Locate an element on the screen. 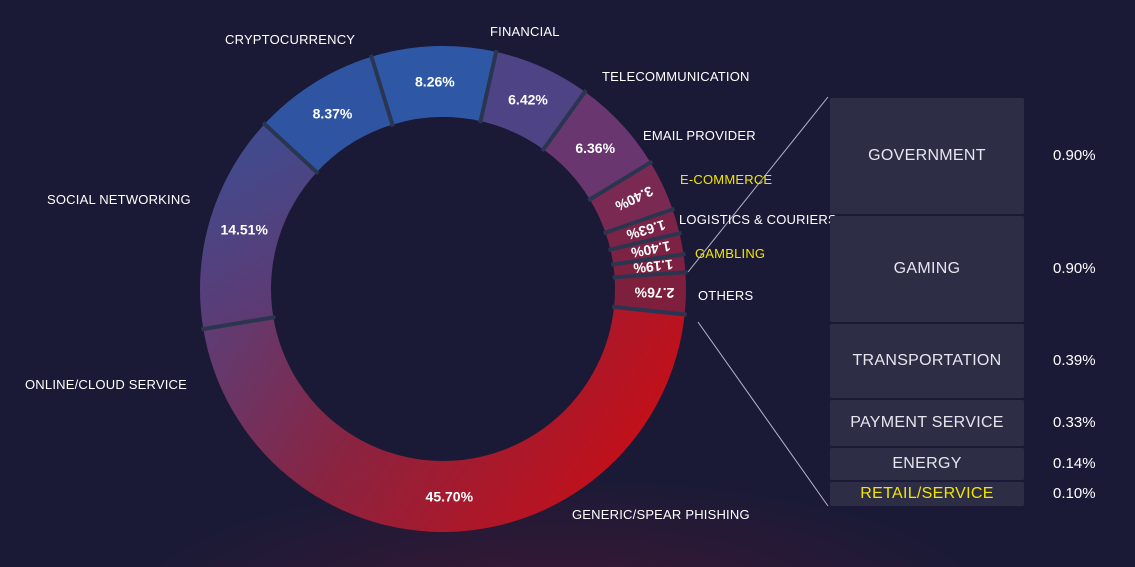 This screenshot has width=1135, height=567. separator-gambling is located at coordinates (648, 259).